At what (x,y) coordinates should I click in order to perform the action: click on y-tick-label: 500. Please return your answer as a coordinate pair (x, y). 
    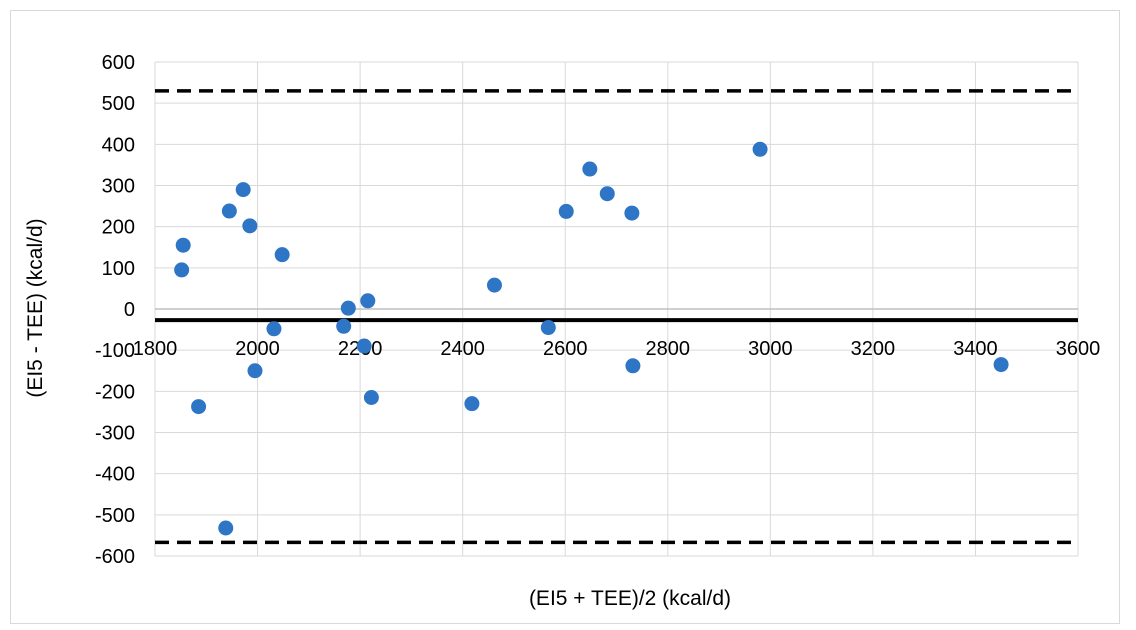
    Looking at the image, I should click on (118, 104).